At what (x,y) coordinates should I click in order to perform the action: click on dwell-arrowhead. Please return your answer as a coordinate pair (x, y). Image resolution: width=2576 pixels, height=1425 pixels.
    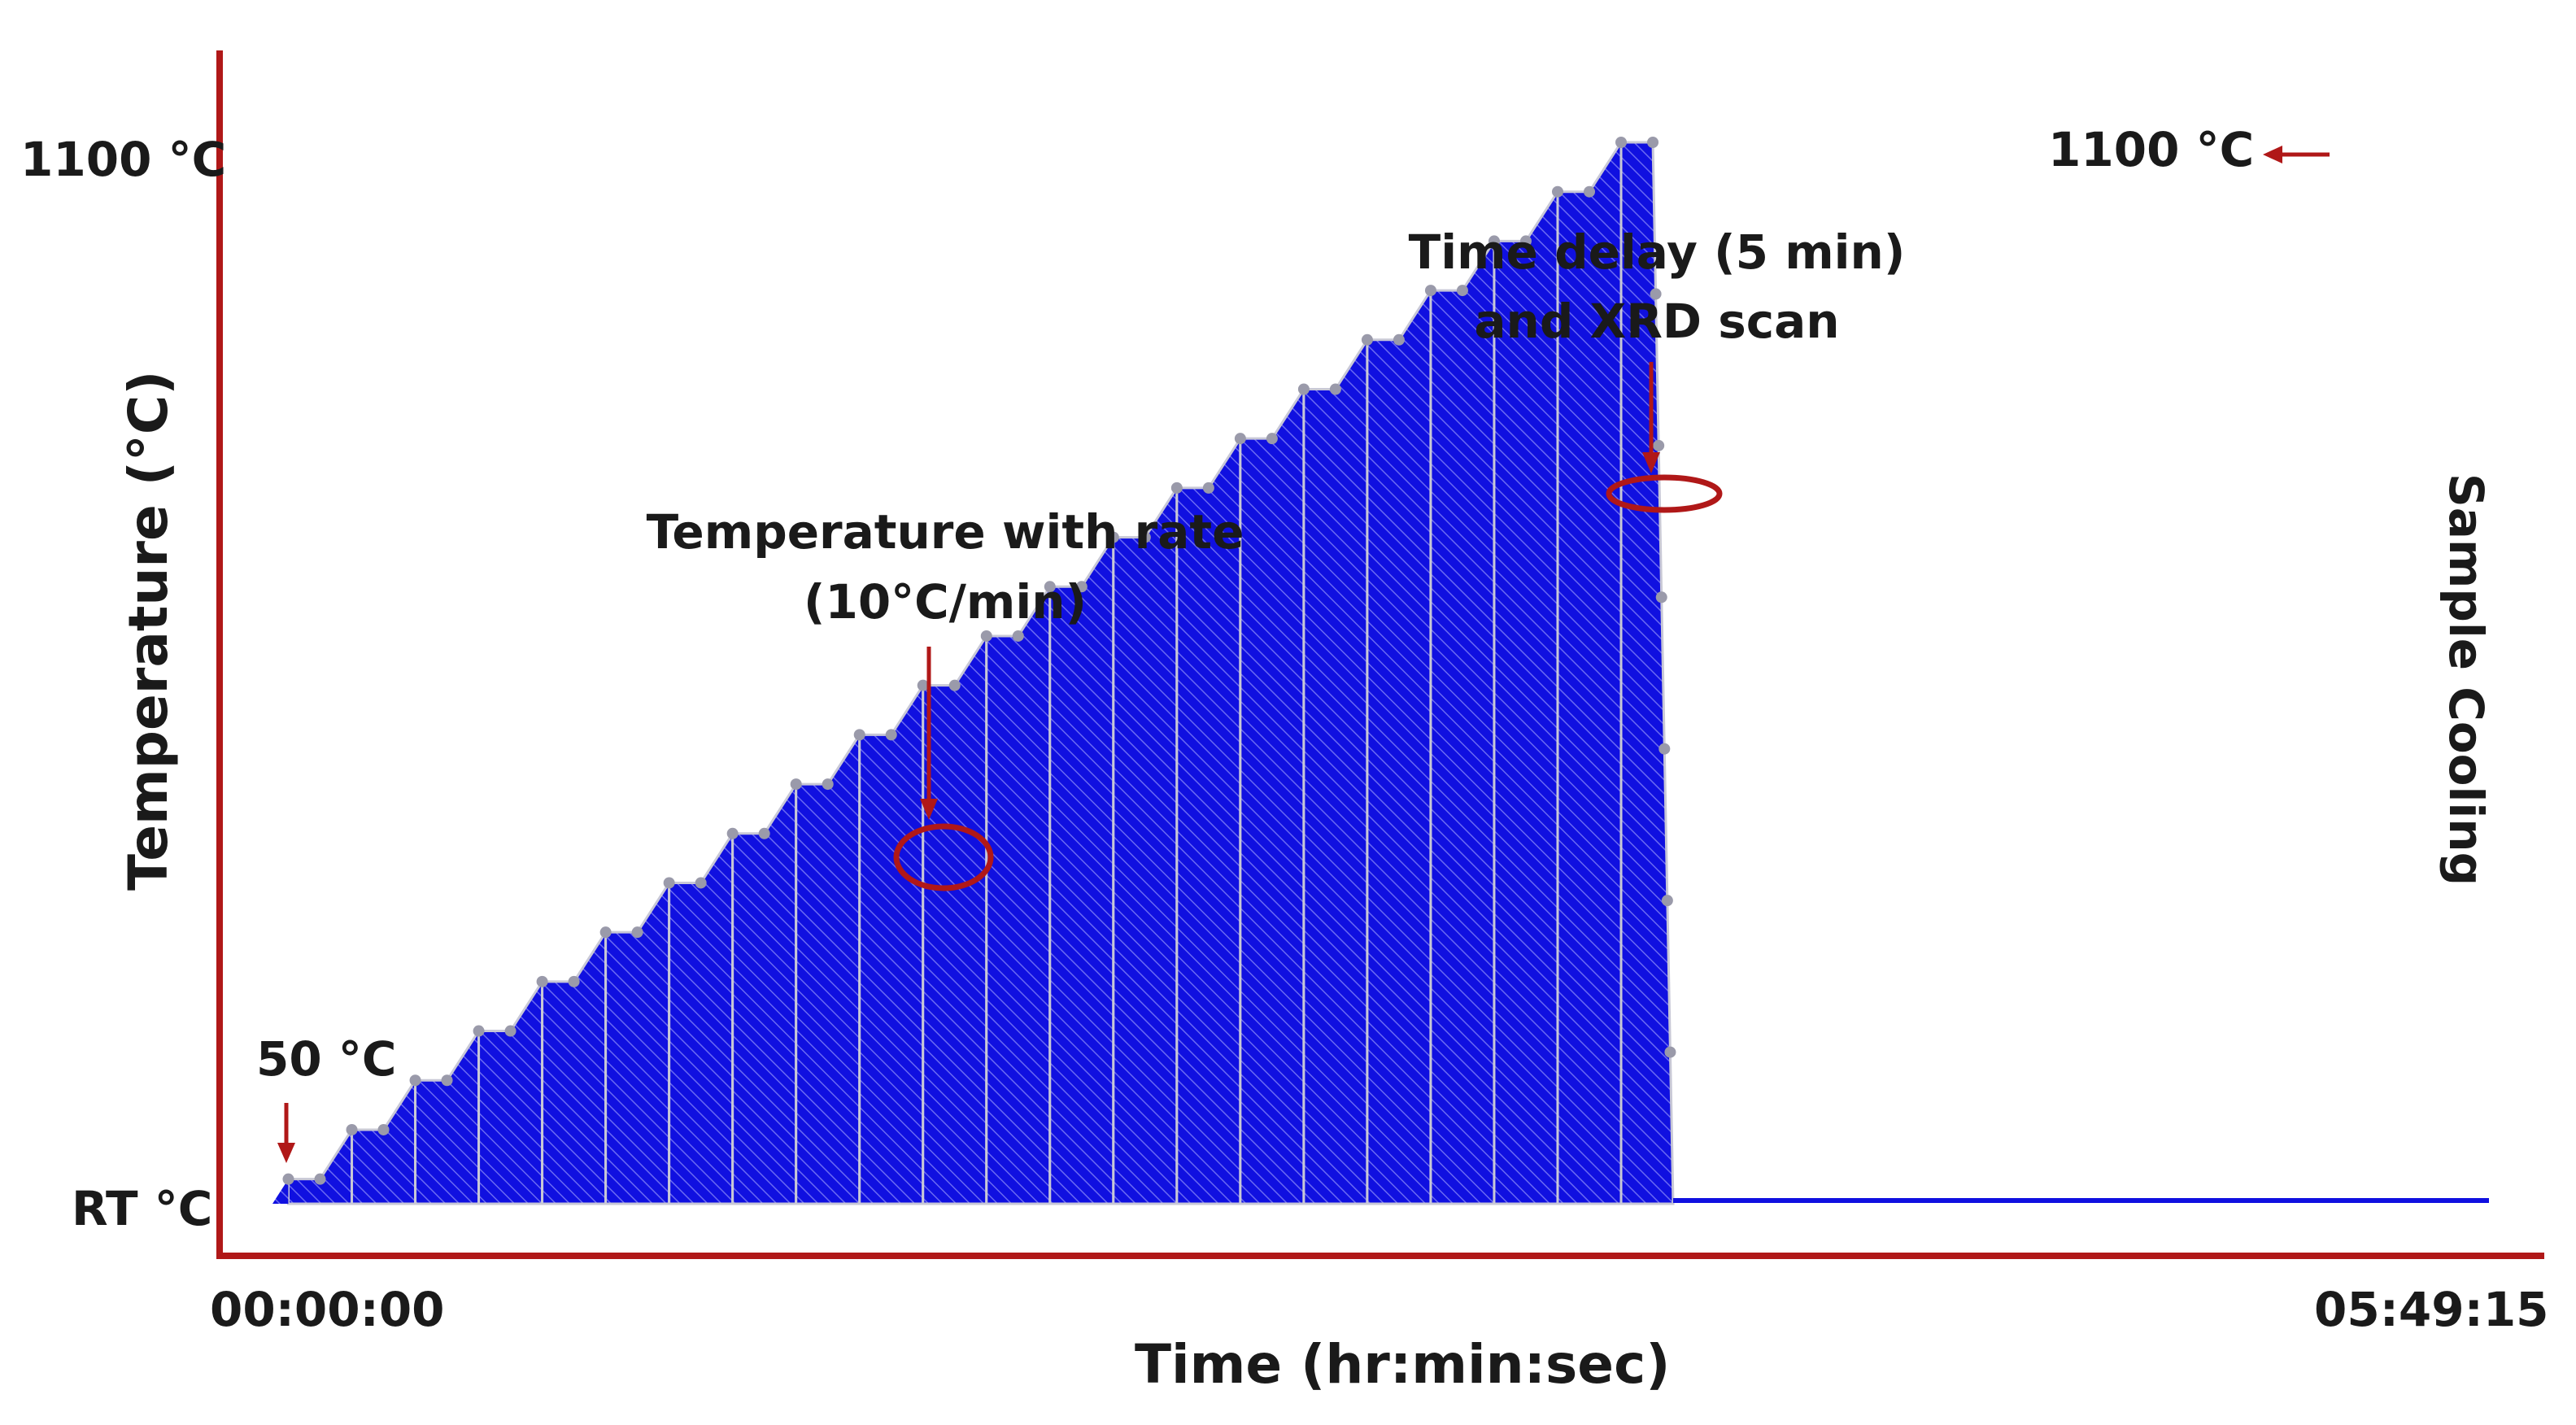
    Looking at the image, I should click on (1651, 462).